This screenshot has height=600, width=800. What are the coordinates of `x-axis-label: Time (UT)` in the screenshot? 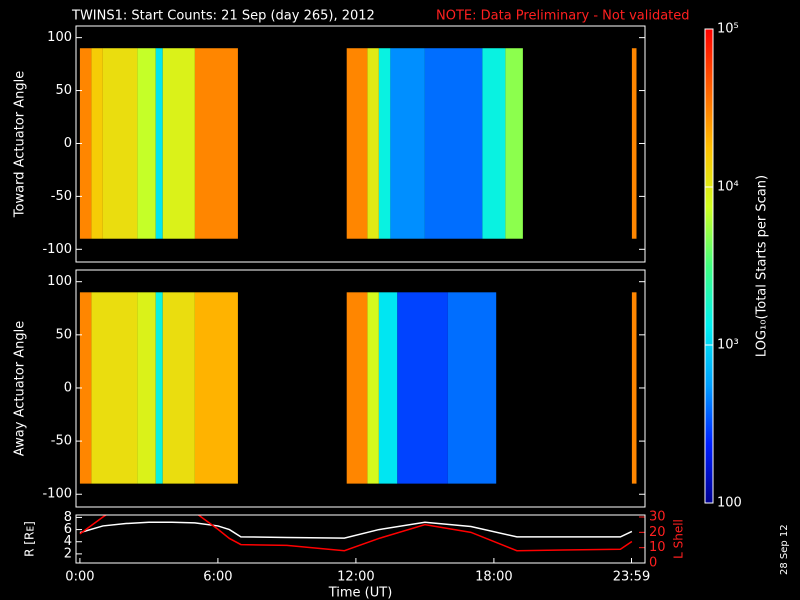 It's located at (360, 593).